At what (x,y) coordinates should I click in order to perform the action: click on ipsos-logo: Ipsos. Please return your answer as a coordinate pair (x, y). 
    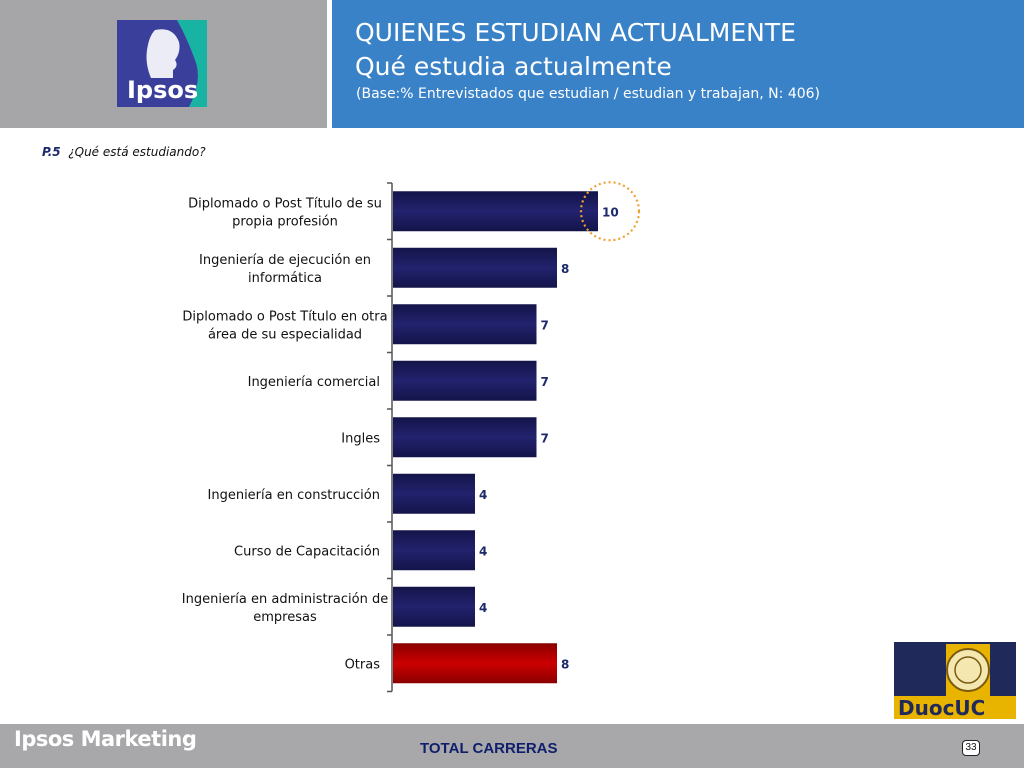
    Looking at the image, I should click on (162, 63).